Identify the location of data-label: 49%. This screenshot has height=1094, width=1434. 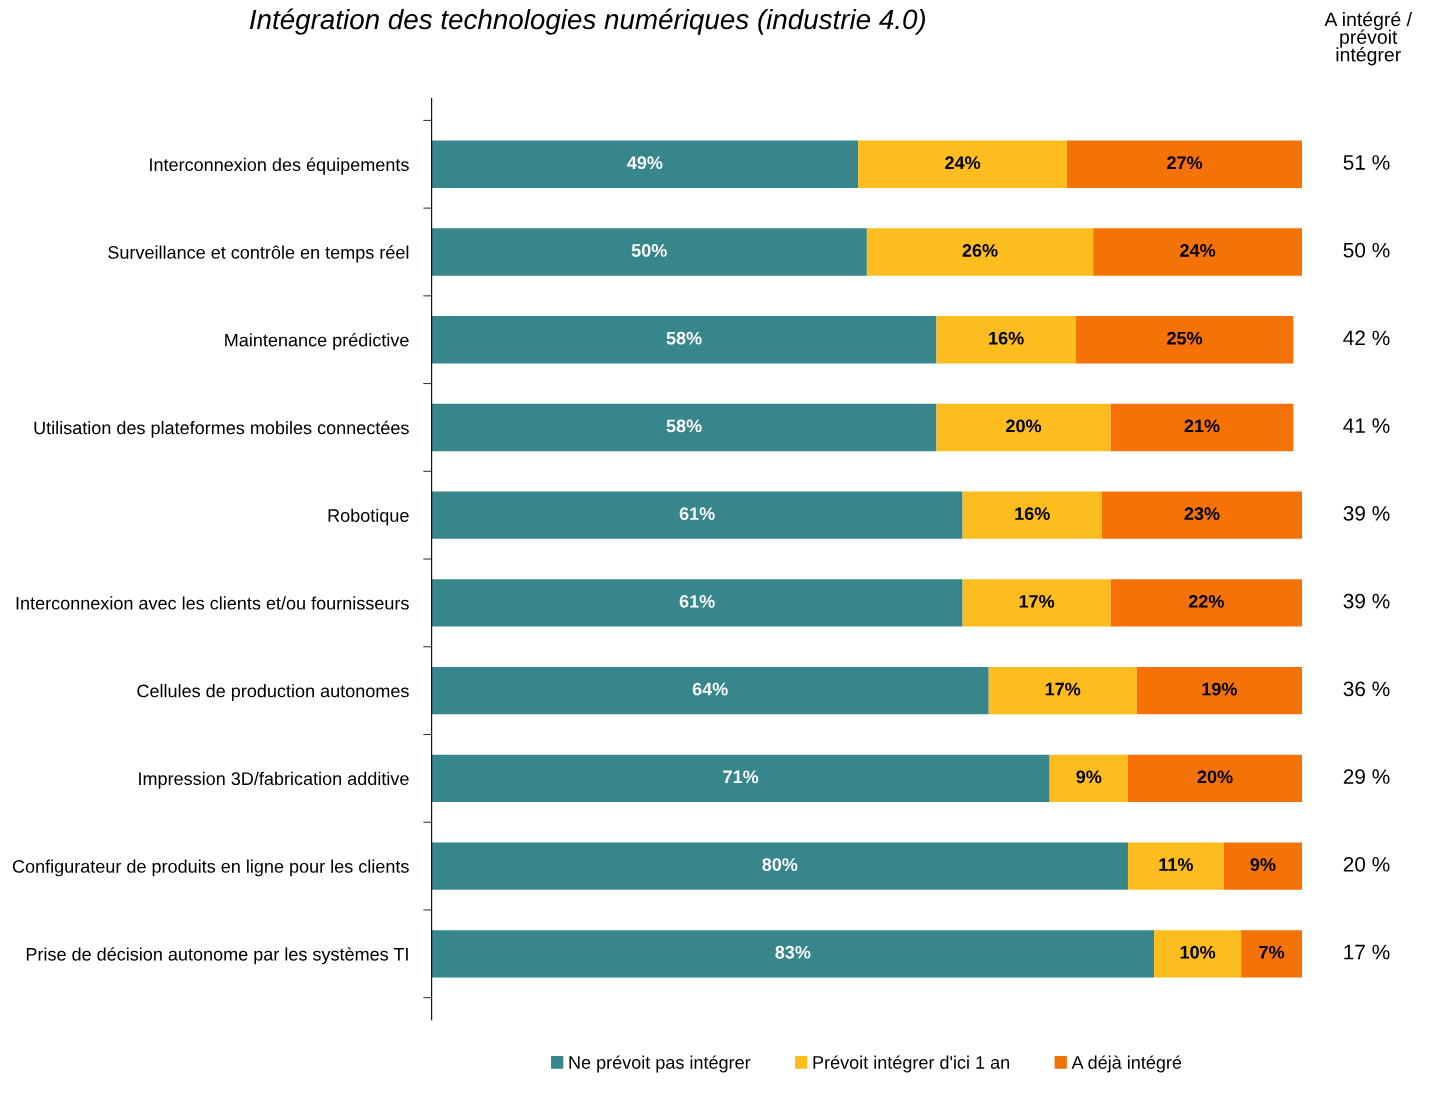
(645, 163).